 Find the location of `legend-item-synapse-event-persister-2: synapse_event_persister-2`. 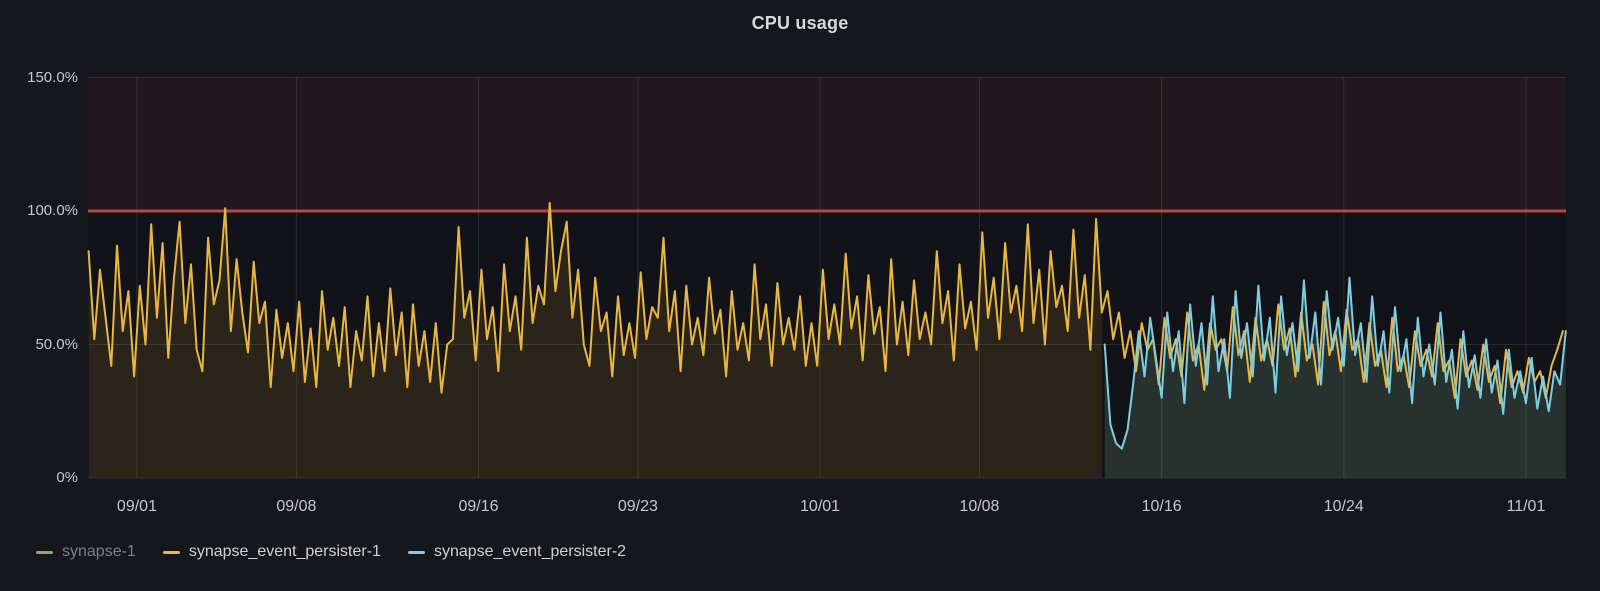

legend-item-synapse-event-persister-2: synapse_event_persister-2 is located at coordinates (517, 552).